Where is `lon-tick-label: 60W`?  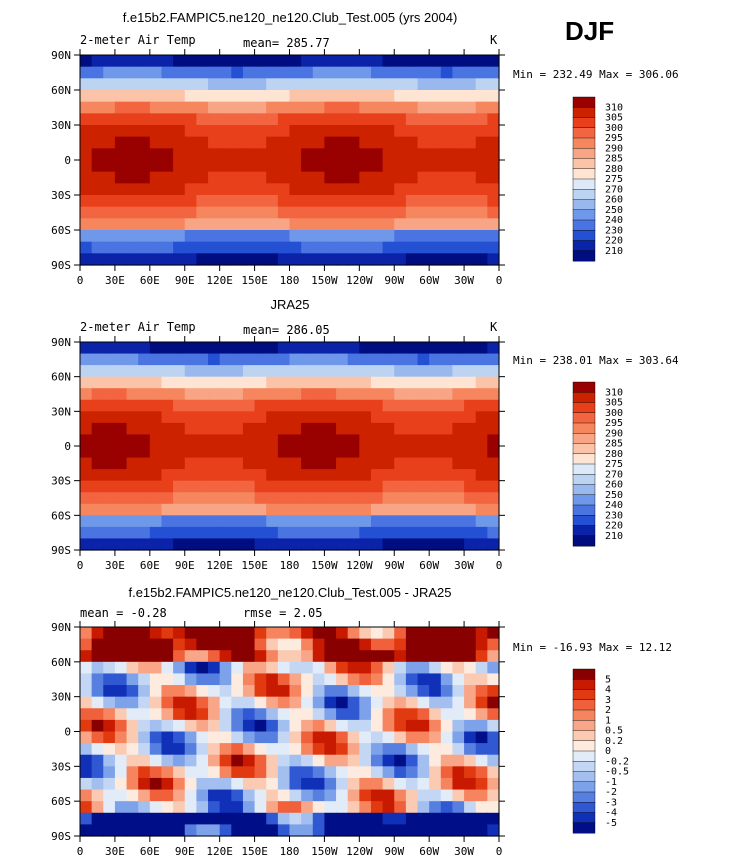 lon-tick-label: 60W is located at coordinates (429, 280).